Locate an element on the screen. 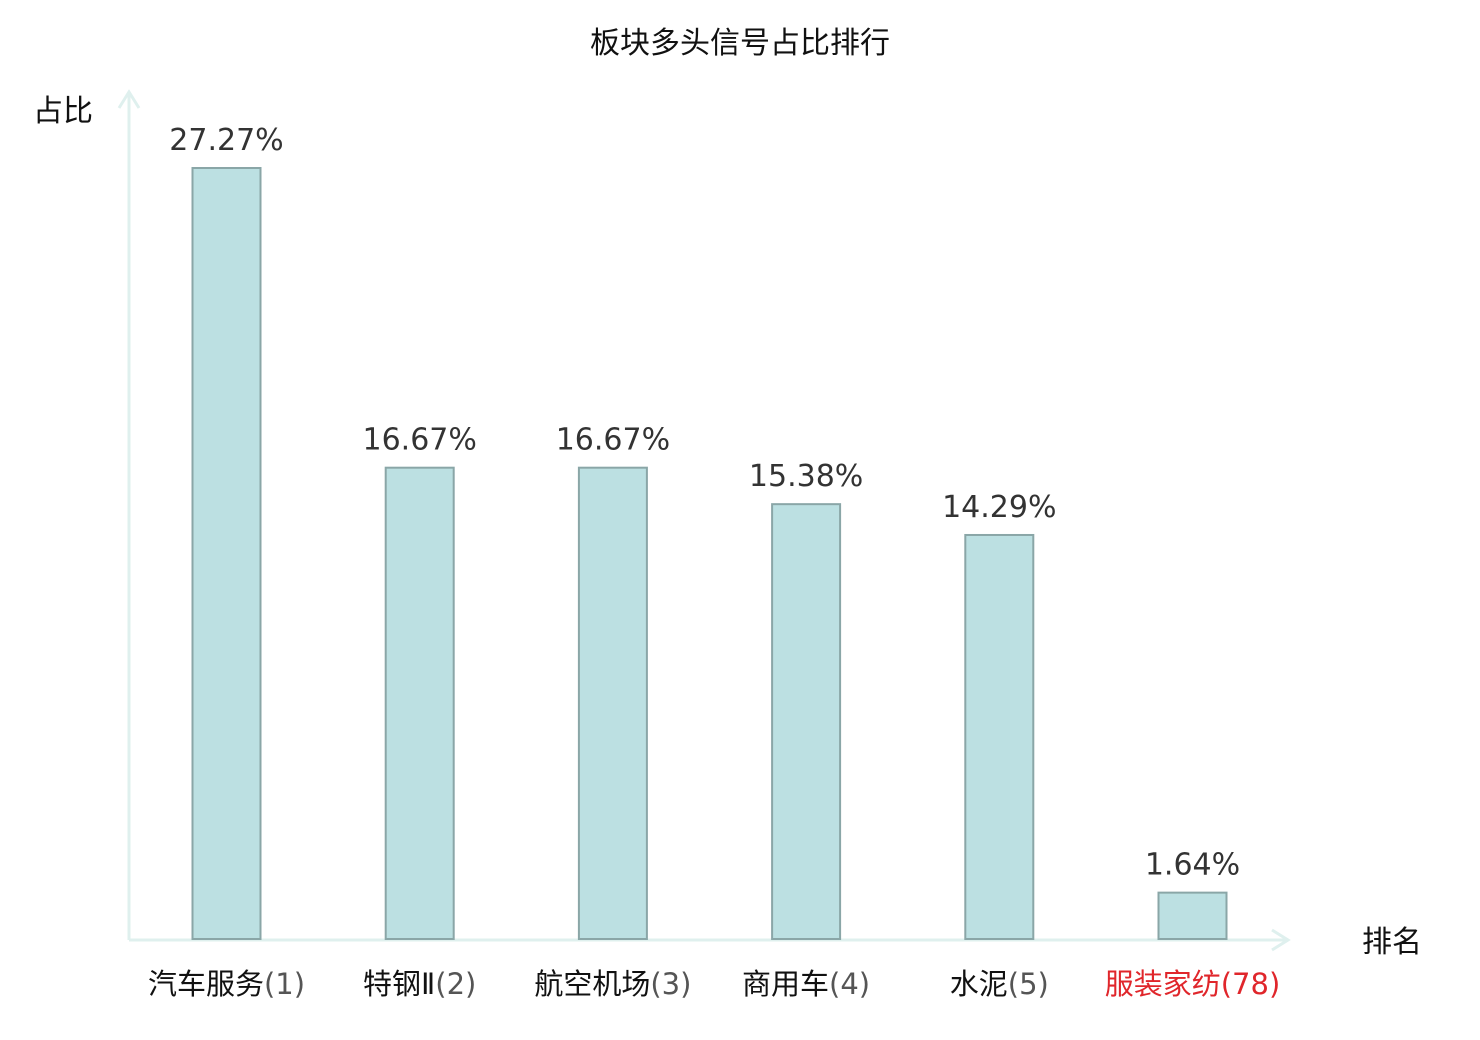 This screenshot has height=1040, width=1480. category-label: 航空机场(3) is located at coordinates (612, 984).